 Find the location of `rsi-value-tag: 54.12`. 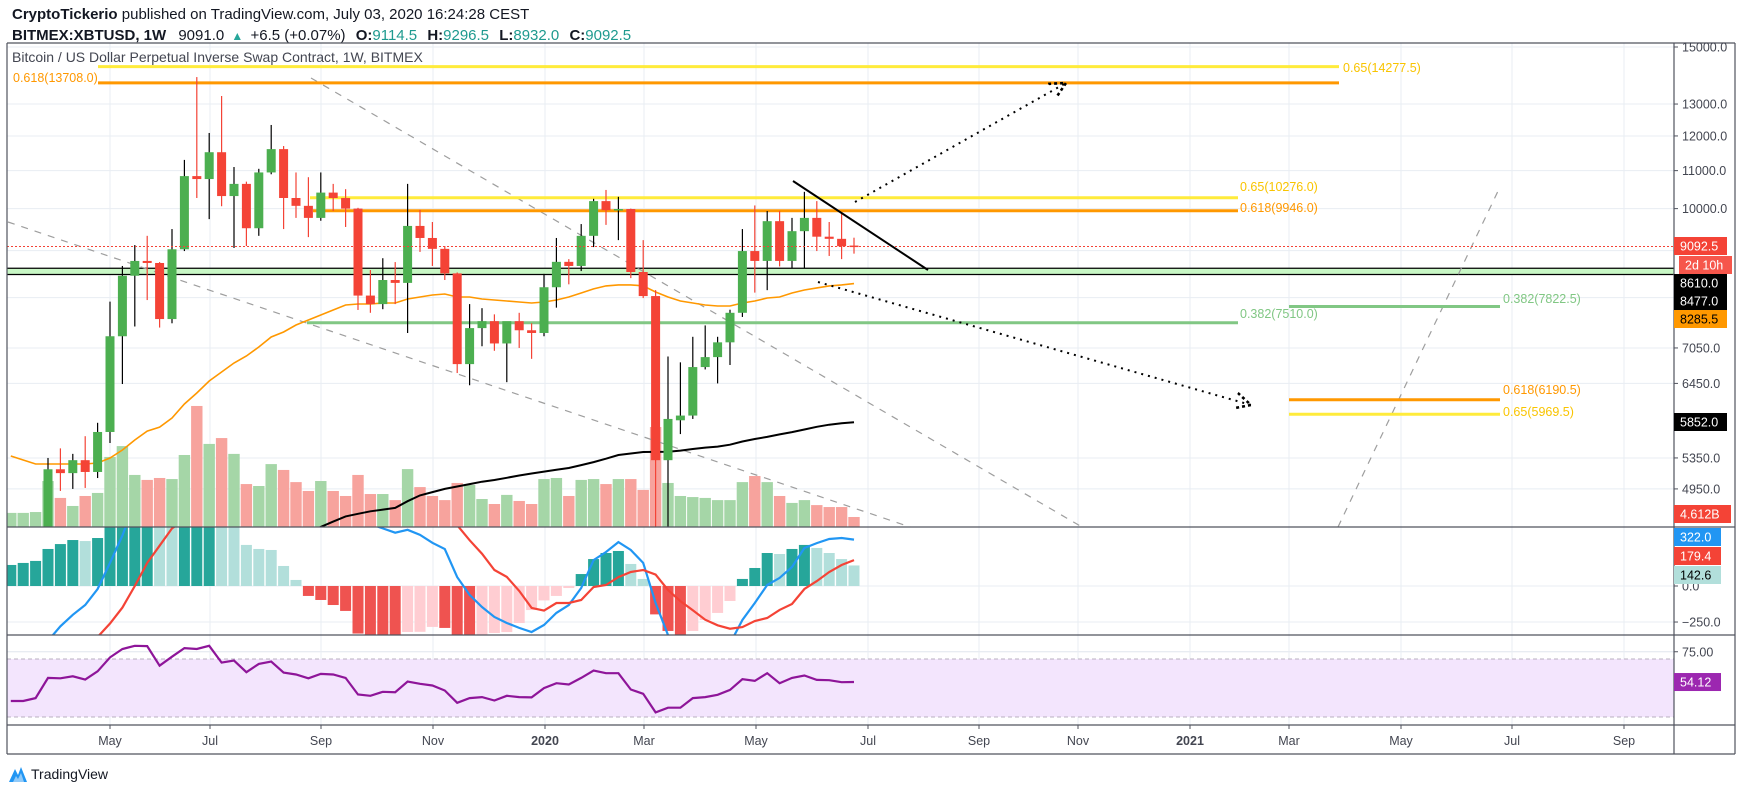

rsi-value-tag: 54.12 is located at coordinates (1697, 682).